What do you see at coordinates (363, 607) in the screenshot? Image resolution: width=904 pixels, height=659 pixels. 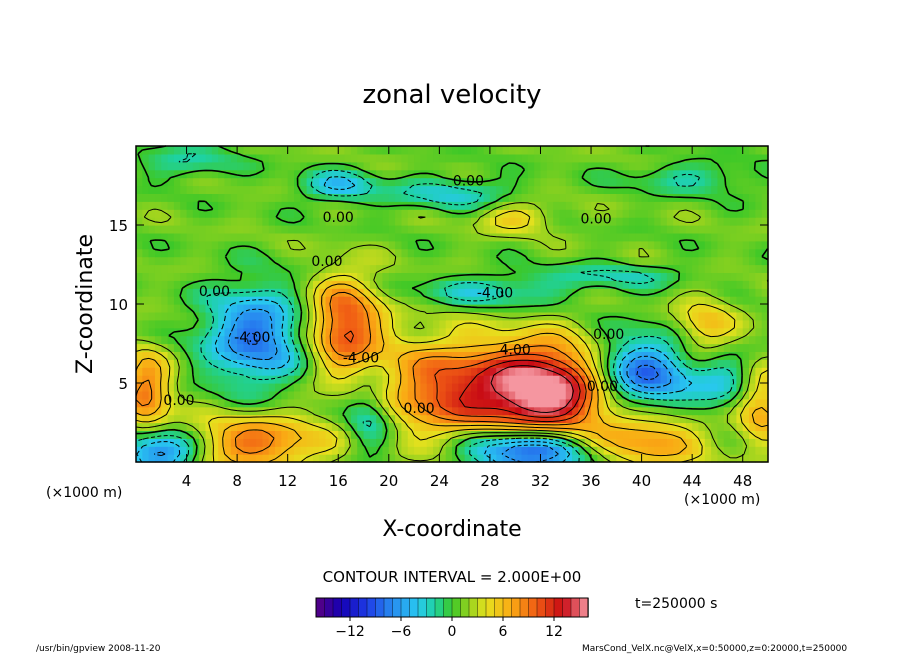 I see `colorbar-segment` at bounding box center [363, 607].